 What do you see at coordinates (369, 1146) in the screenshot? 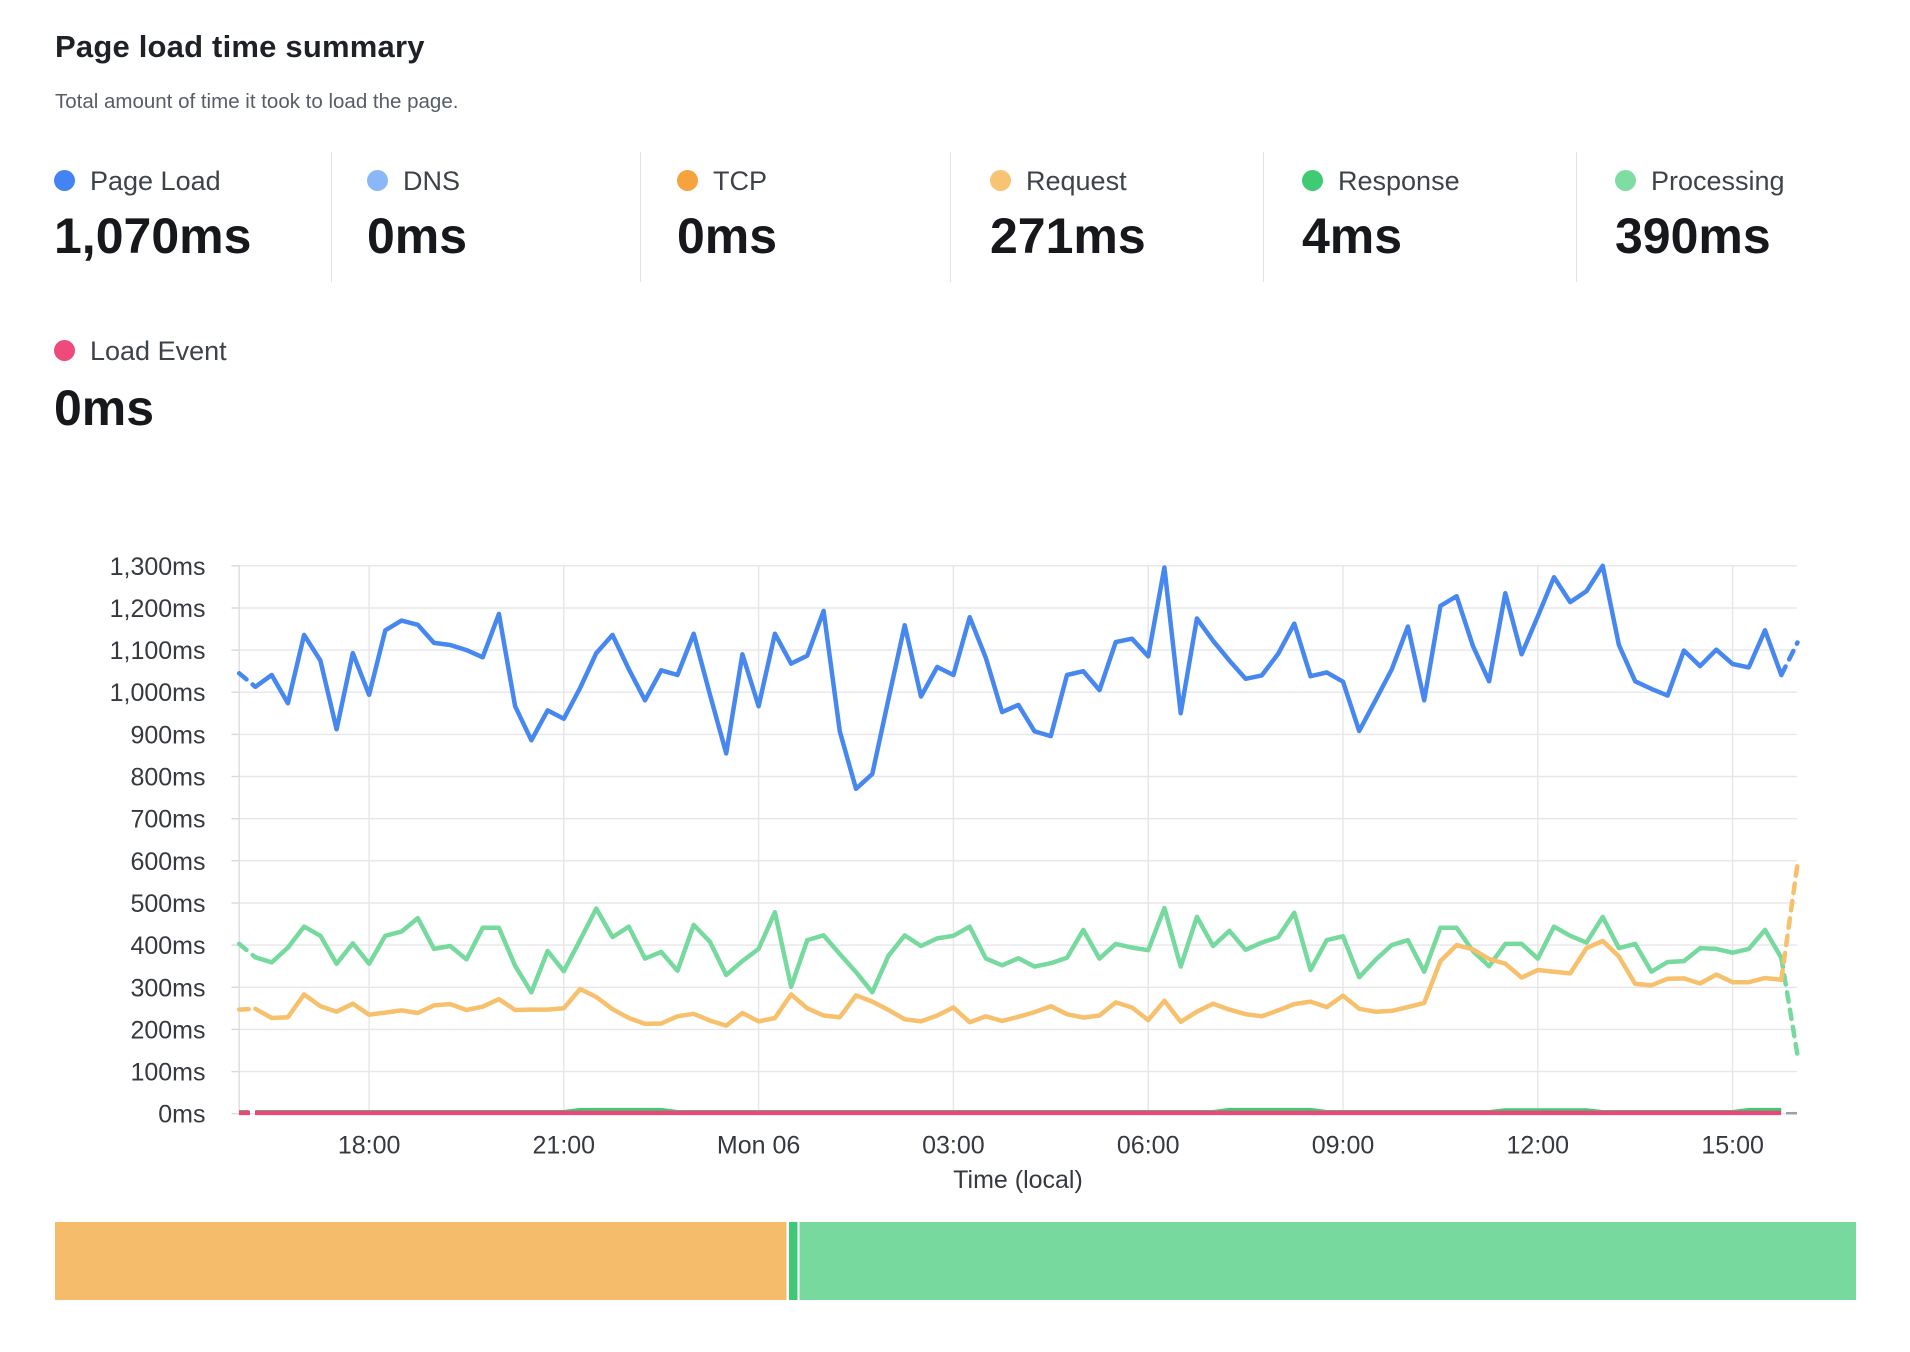
I see `svg-text: 18:00` at bounding box center [369, 1146].